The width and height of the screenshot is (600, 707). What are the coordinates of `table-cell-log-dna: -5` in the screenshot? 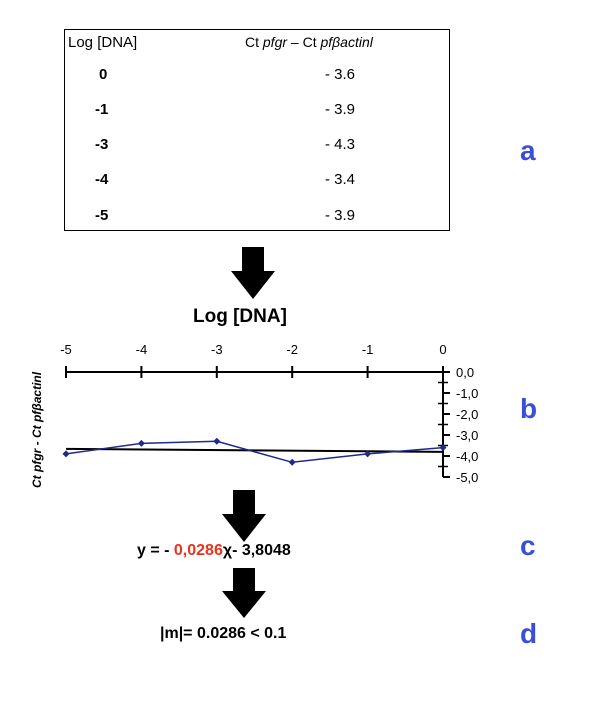 It's located at (102, 215).